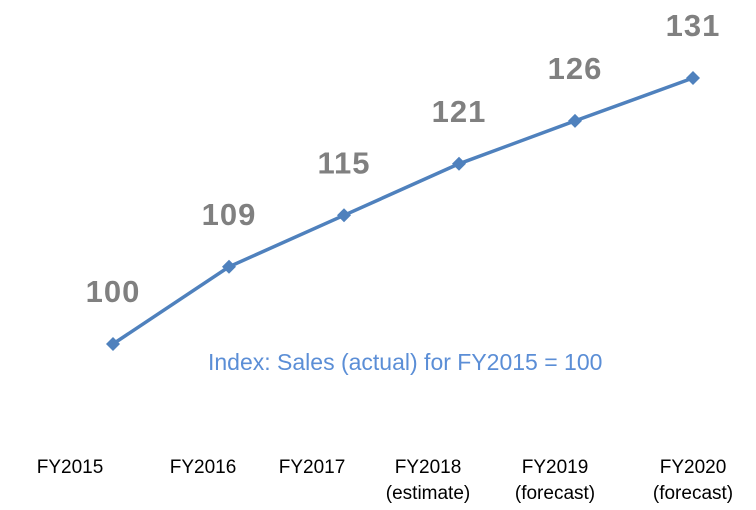 The image size is (756, 510). I want to click on data-label: 115, so click(343, 162).